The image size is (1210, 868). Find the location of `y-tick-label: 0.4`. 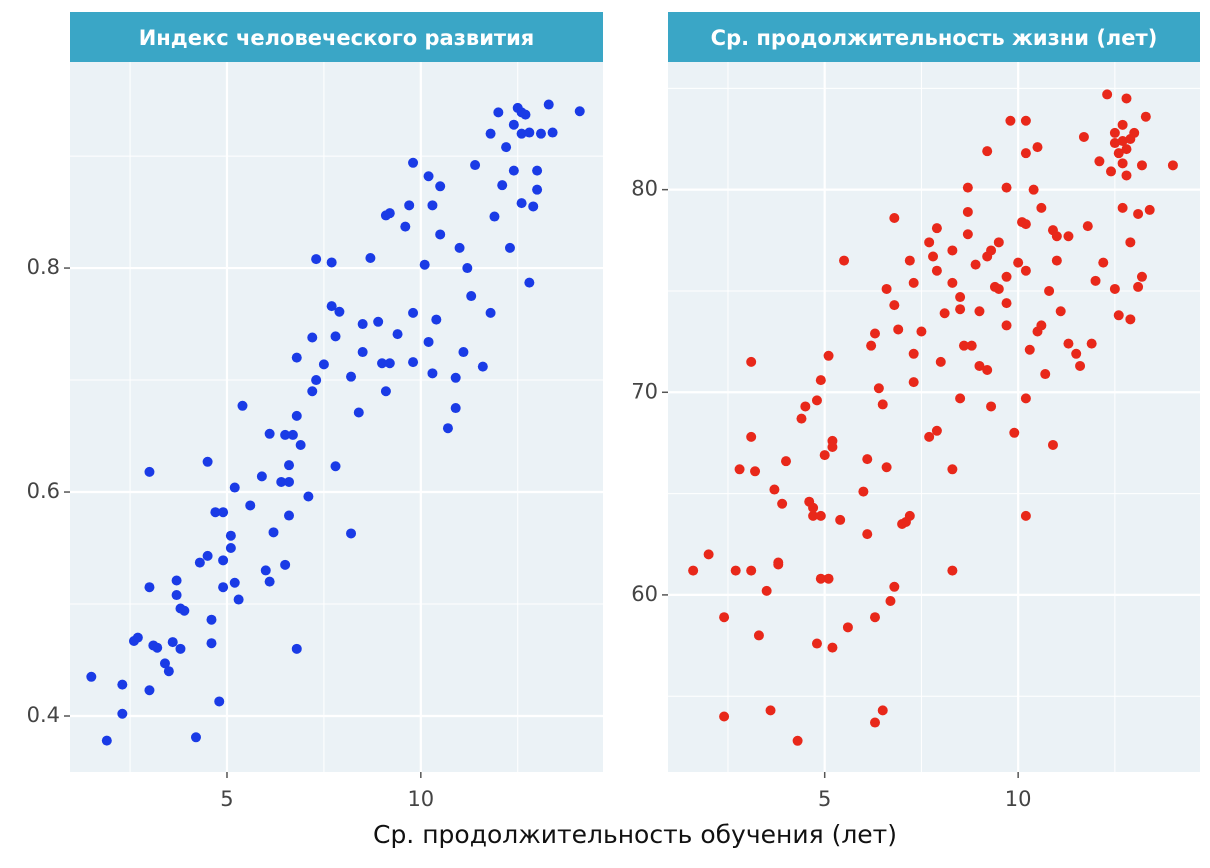

y-tick-label: 0.4 is located at coordinates (43, 715).